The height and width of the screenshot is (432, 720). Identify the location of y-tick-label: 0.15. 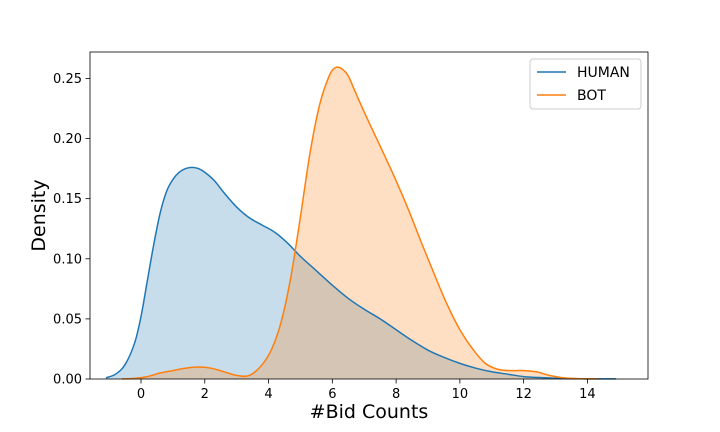
(67, 199).